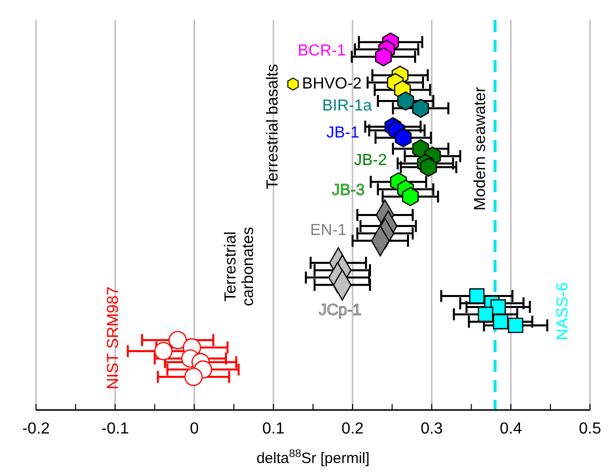  Describe the element at coordinates (590, 429) in the screenshot. I see `x-tick-label: 0.5` at that location.